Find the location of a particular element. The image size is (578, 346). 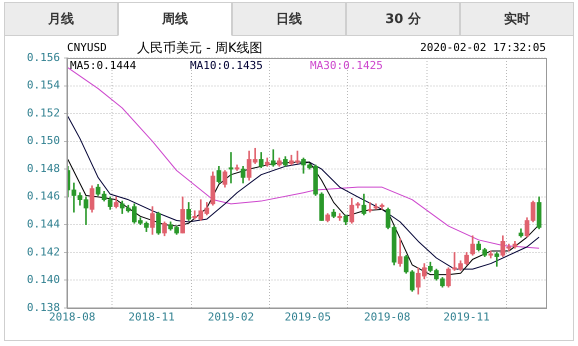

y-tick-label: 0.142 is located at coordinates (43, 251).